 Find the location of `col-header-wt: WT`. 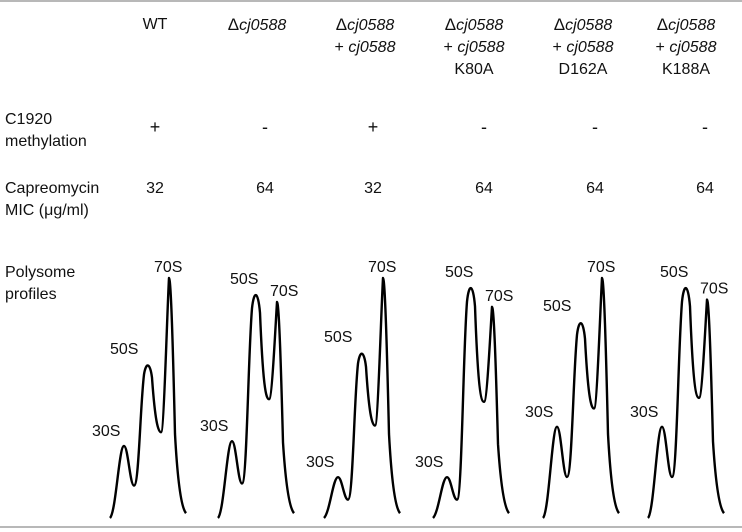

col-header-wt: WT is located at coordinates (155, 25).